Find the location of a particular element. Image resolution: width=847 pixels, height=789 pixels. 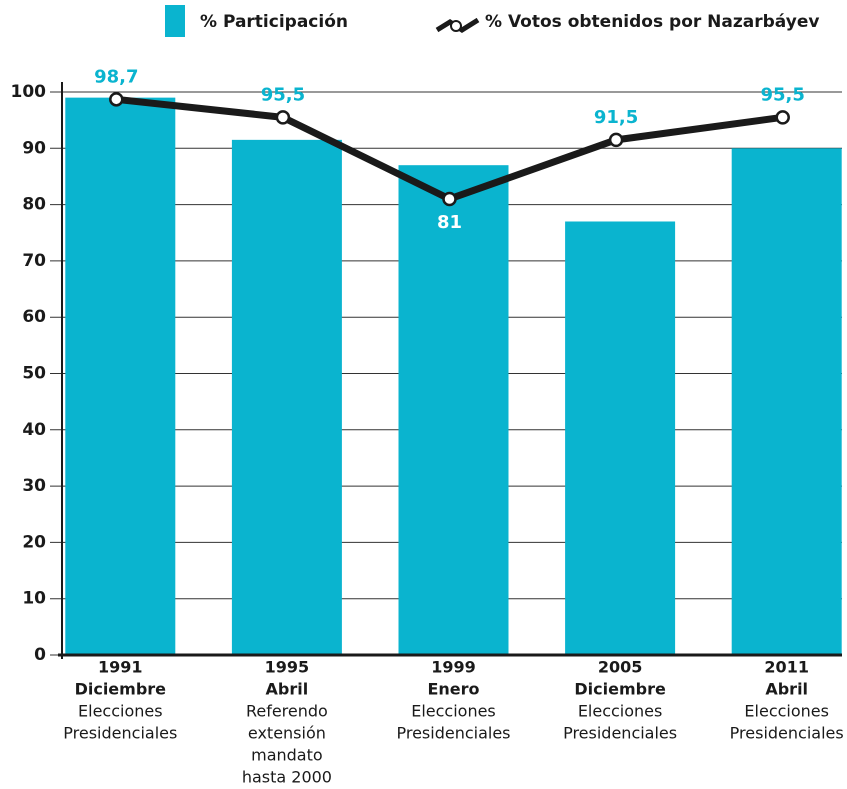

legend-point is located at coordinates (456, 26).